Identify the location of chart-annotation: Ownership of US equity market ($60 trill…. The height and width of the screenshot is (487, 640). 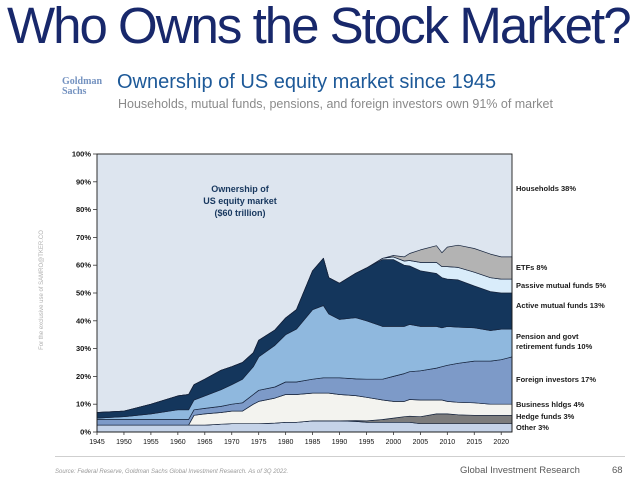
(240, 201).